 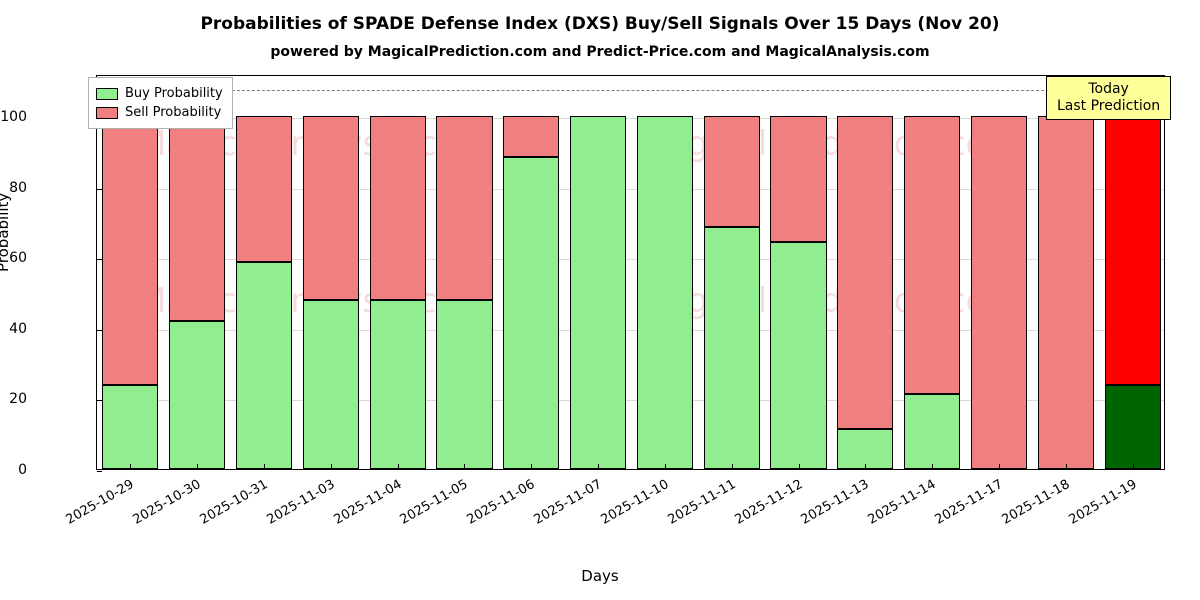 I want to click on reference-line, so click(x=630, y=91).